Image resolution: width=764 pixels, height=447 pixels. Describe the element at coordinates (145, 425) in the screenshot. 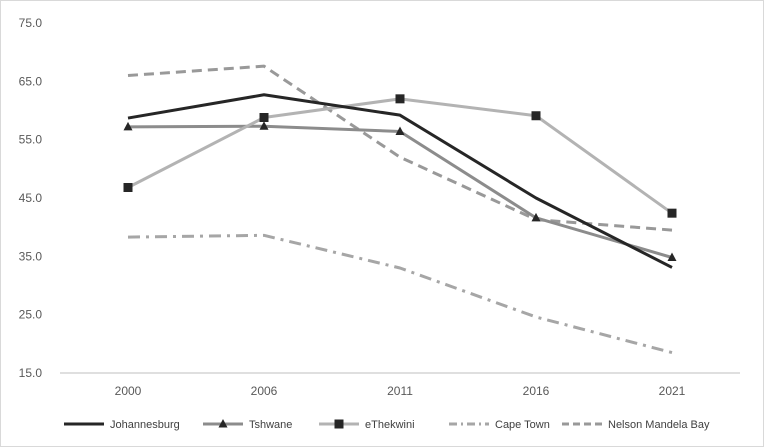

I see `legend-label: Johannesburg` at that location.